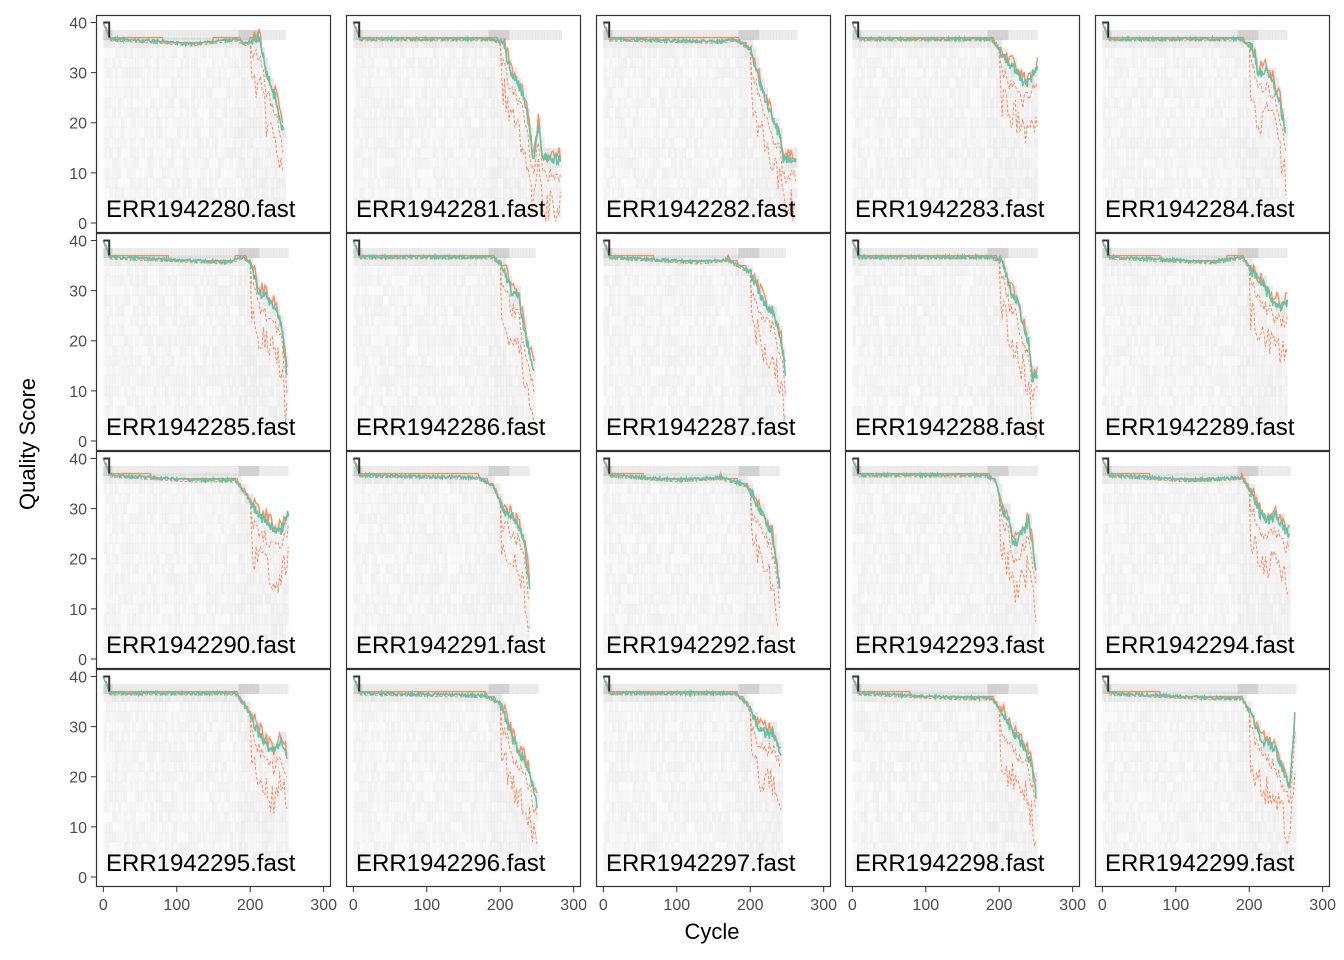  I want to click on start-segment, so click(357, 29).